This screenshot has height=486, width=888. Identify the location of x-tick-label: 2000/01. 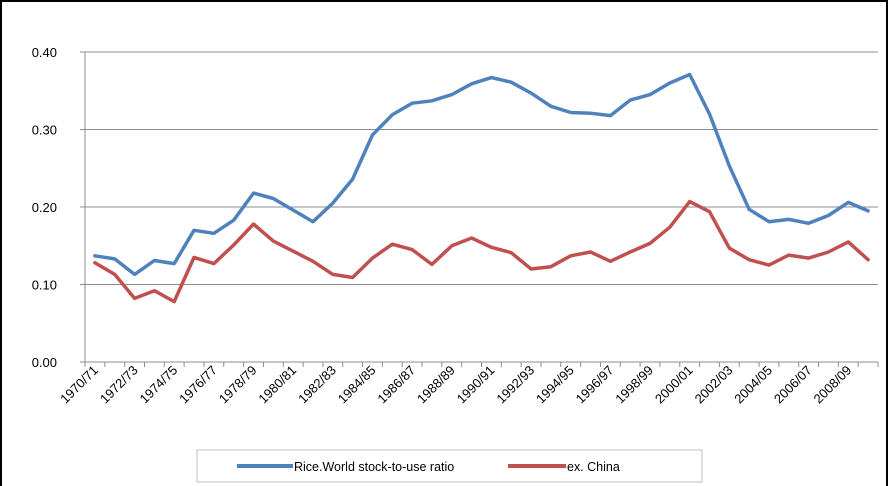
(674, 385).